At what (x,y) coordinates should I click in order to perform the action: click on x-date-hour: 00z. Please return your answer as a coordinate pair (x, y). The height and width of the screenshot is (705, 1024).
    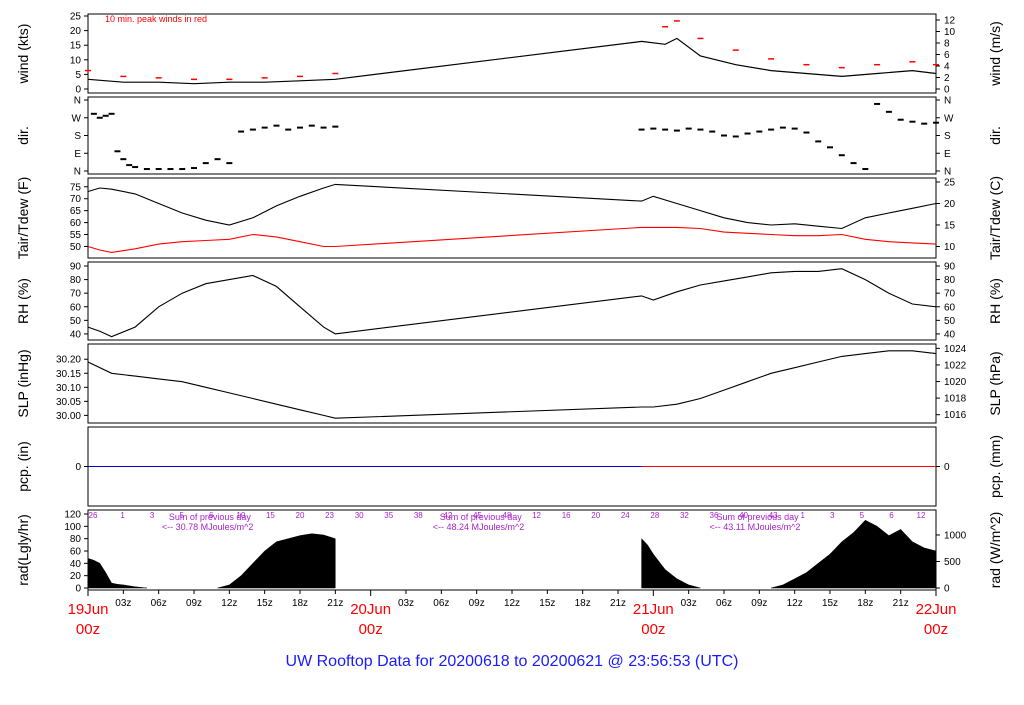
    Looking at the image, I should click on (371, 629).